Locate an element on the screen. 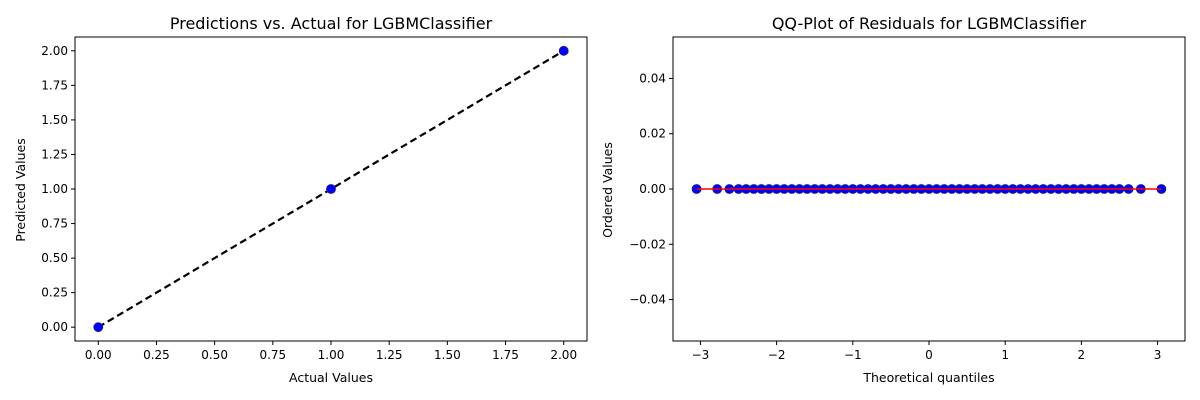  x-tick-label: 0 is located at coordinates (929, 355).